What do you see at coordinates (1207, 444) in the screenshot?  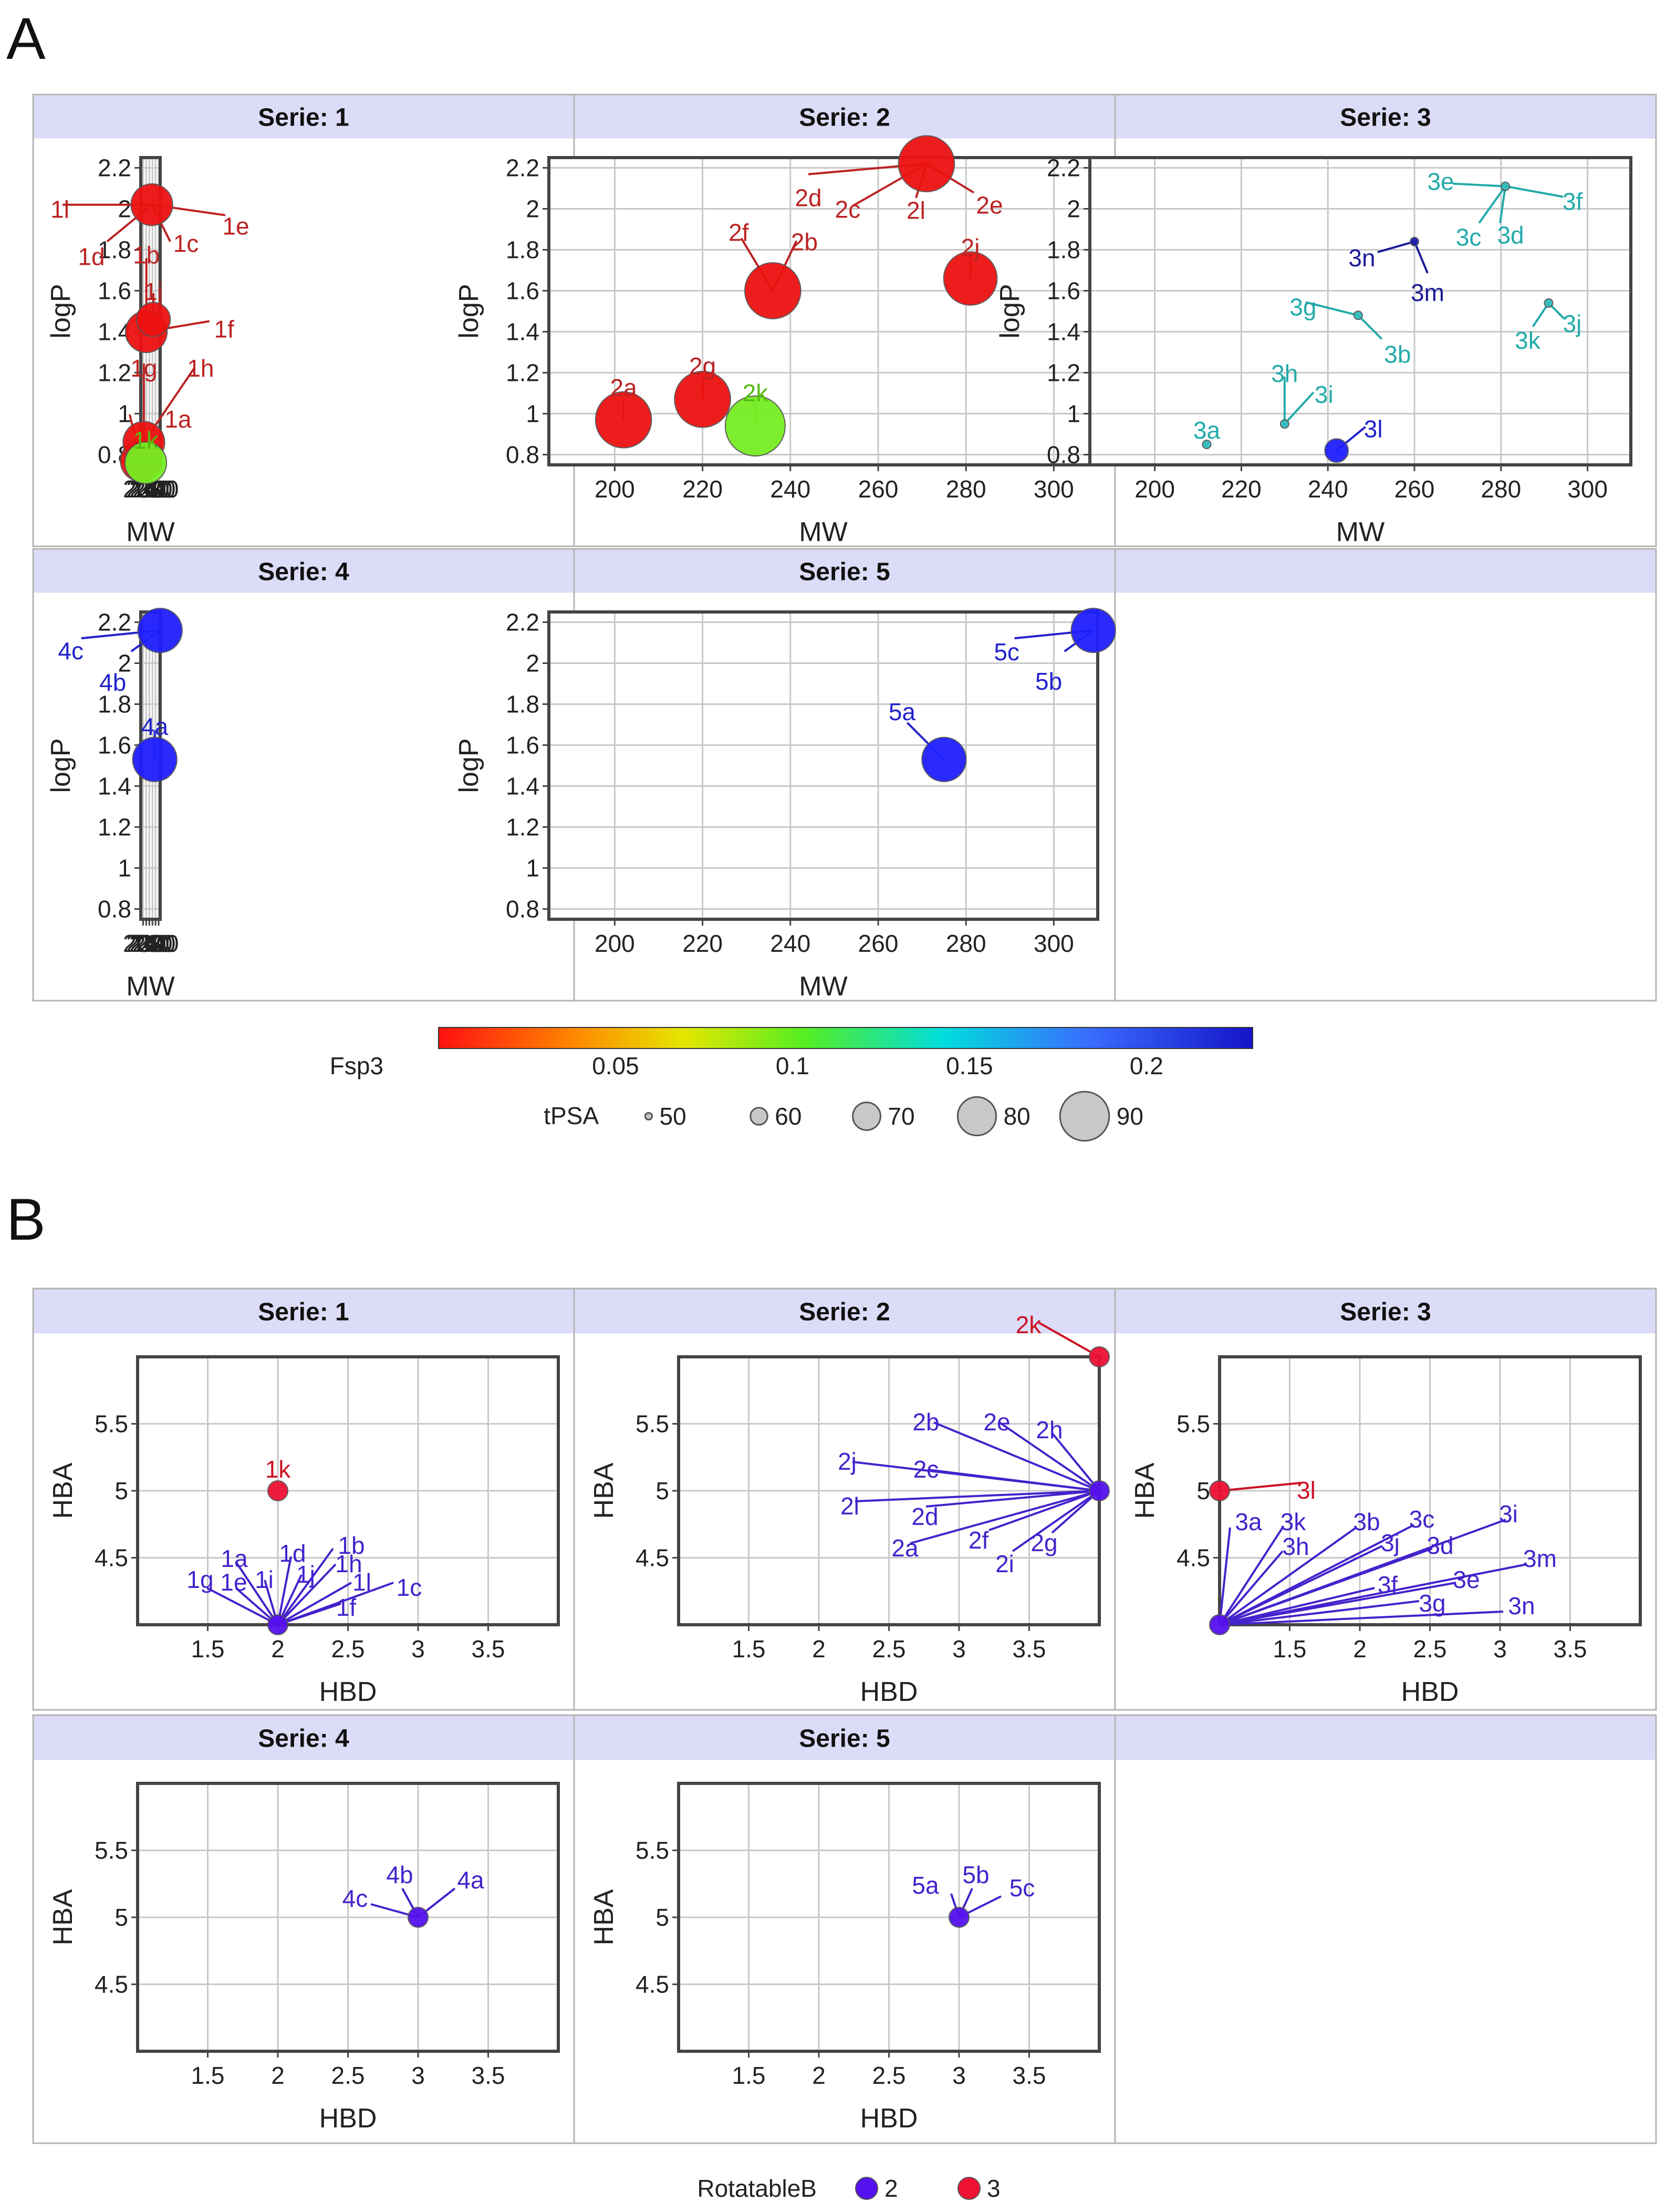 I see `data-point-3a` at bounding box center [1207, 444].